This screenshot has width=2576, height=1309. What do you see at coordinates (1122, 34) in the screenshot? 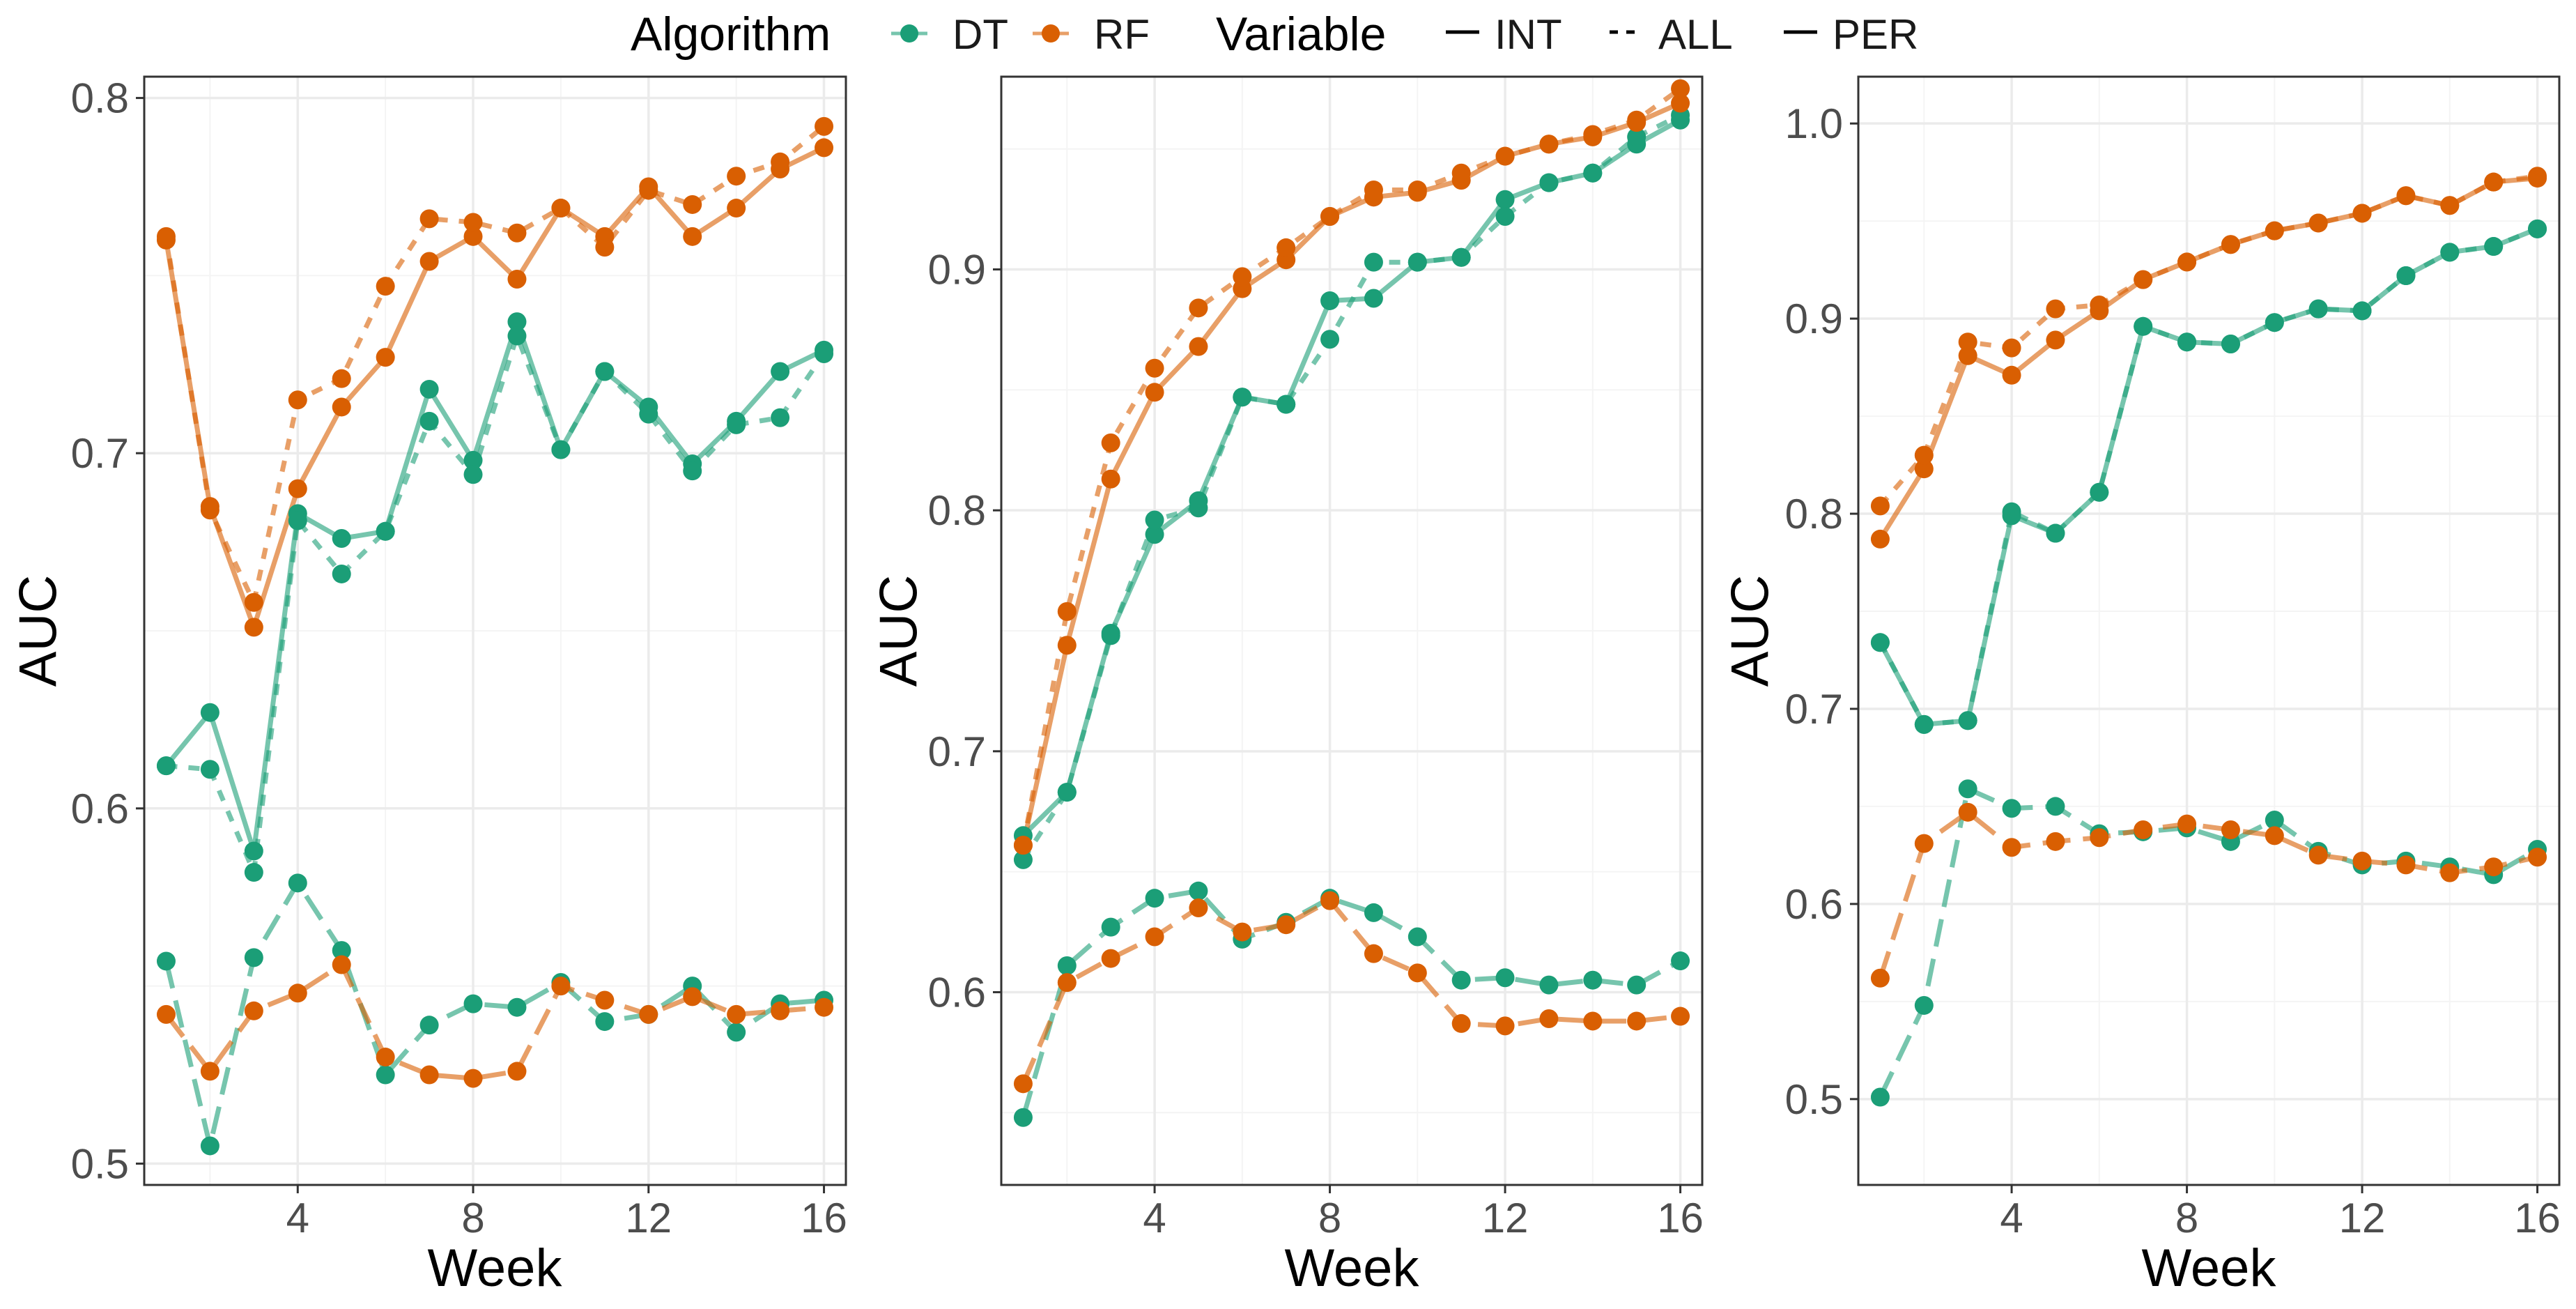
I see `legend-label-RF: RF` at bounding box center [1122, 34].